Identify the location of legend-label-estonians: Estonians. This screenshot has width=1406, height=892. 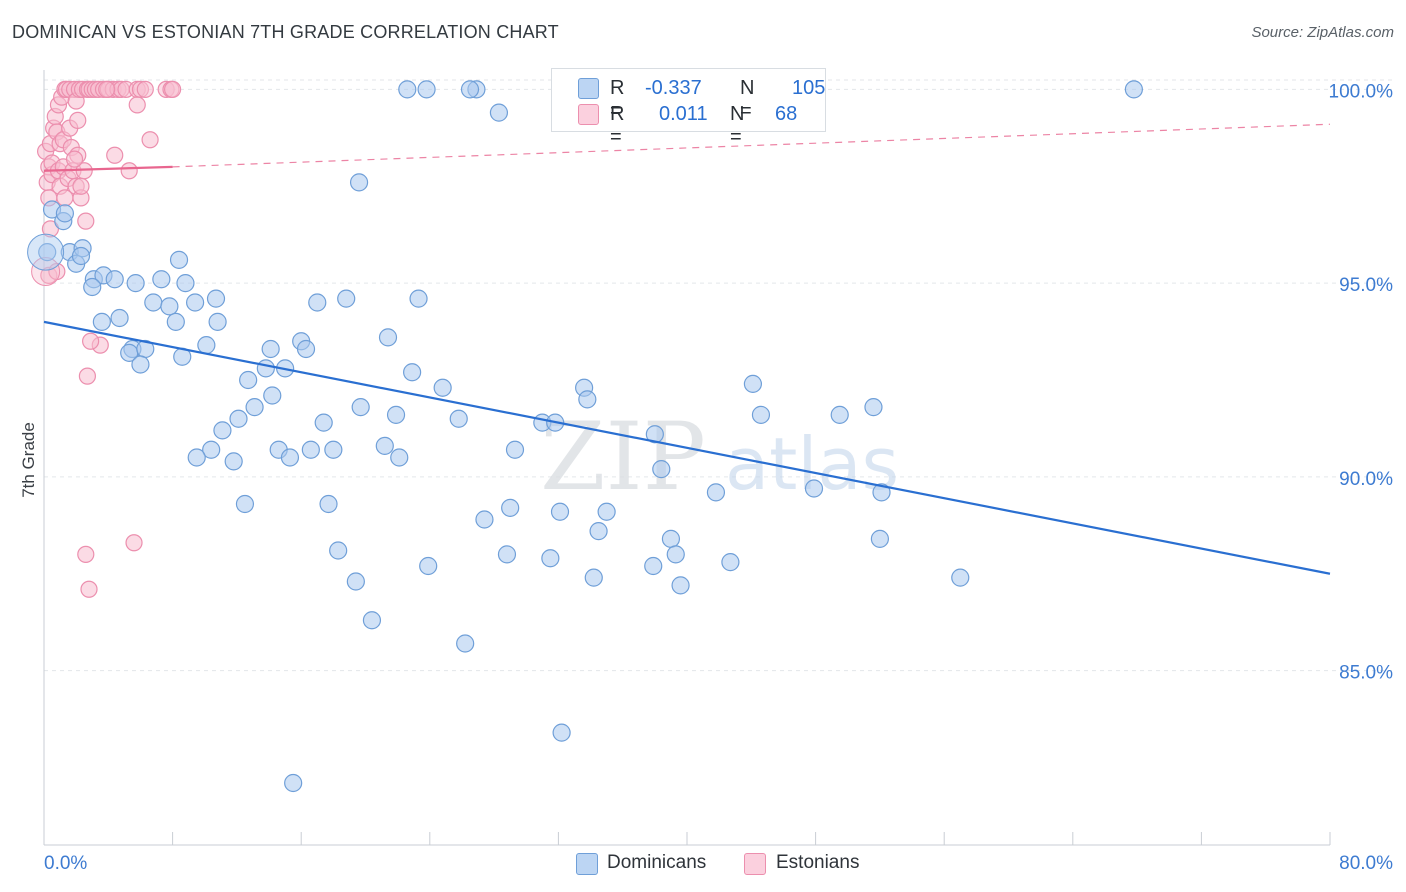
(818, 862).